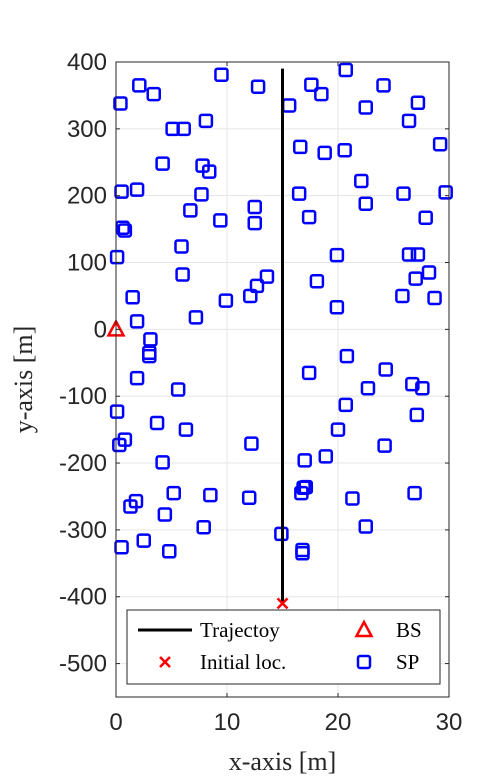 Image resolution: width=498 pixels, height=783 pixels. I want to click on legend-initial-label: Initial loc., so click(243, 662).